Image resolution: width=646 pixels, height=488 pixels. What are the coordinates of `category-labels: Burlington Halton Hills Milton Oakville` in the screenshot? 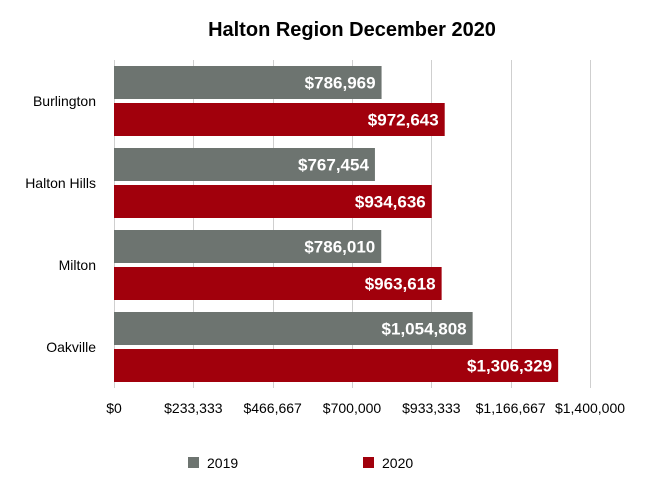 It's located at (60, 224).